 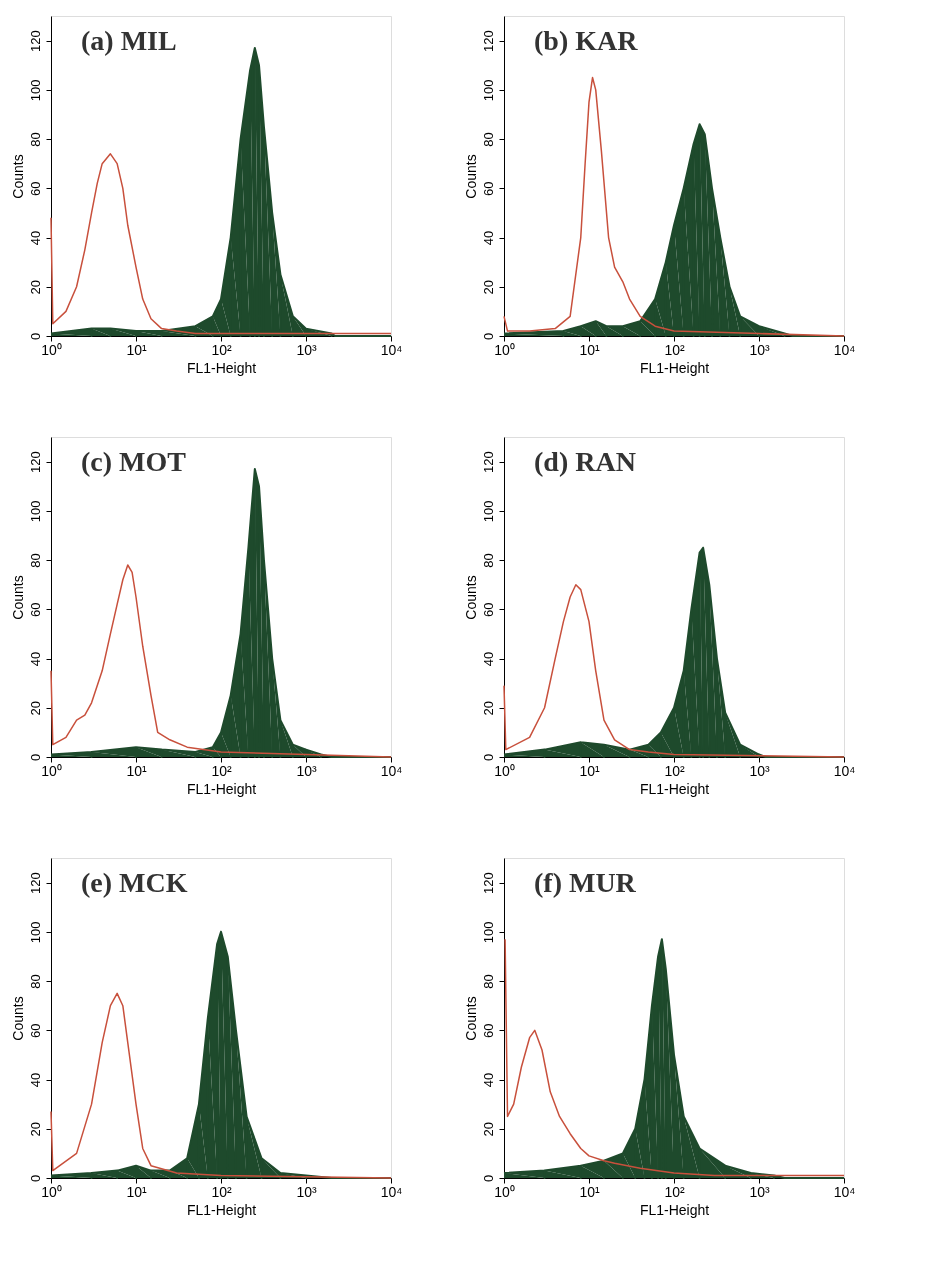 What do you see at coordinates (585, 882) in the screenshot?
I see `chart-title: (f) MUR` at bounding box center [585, 882].